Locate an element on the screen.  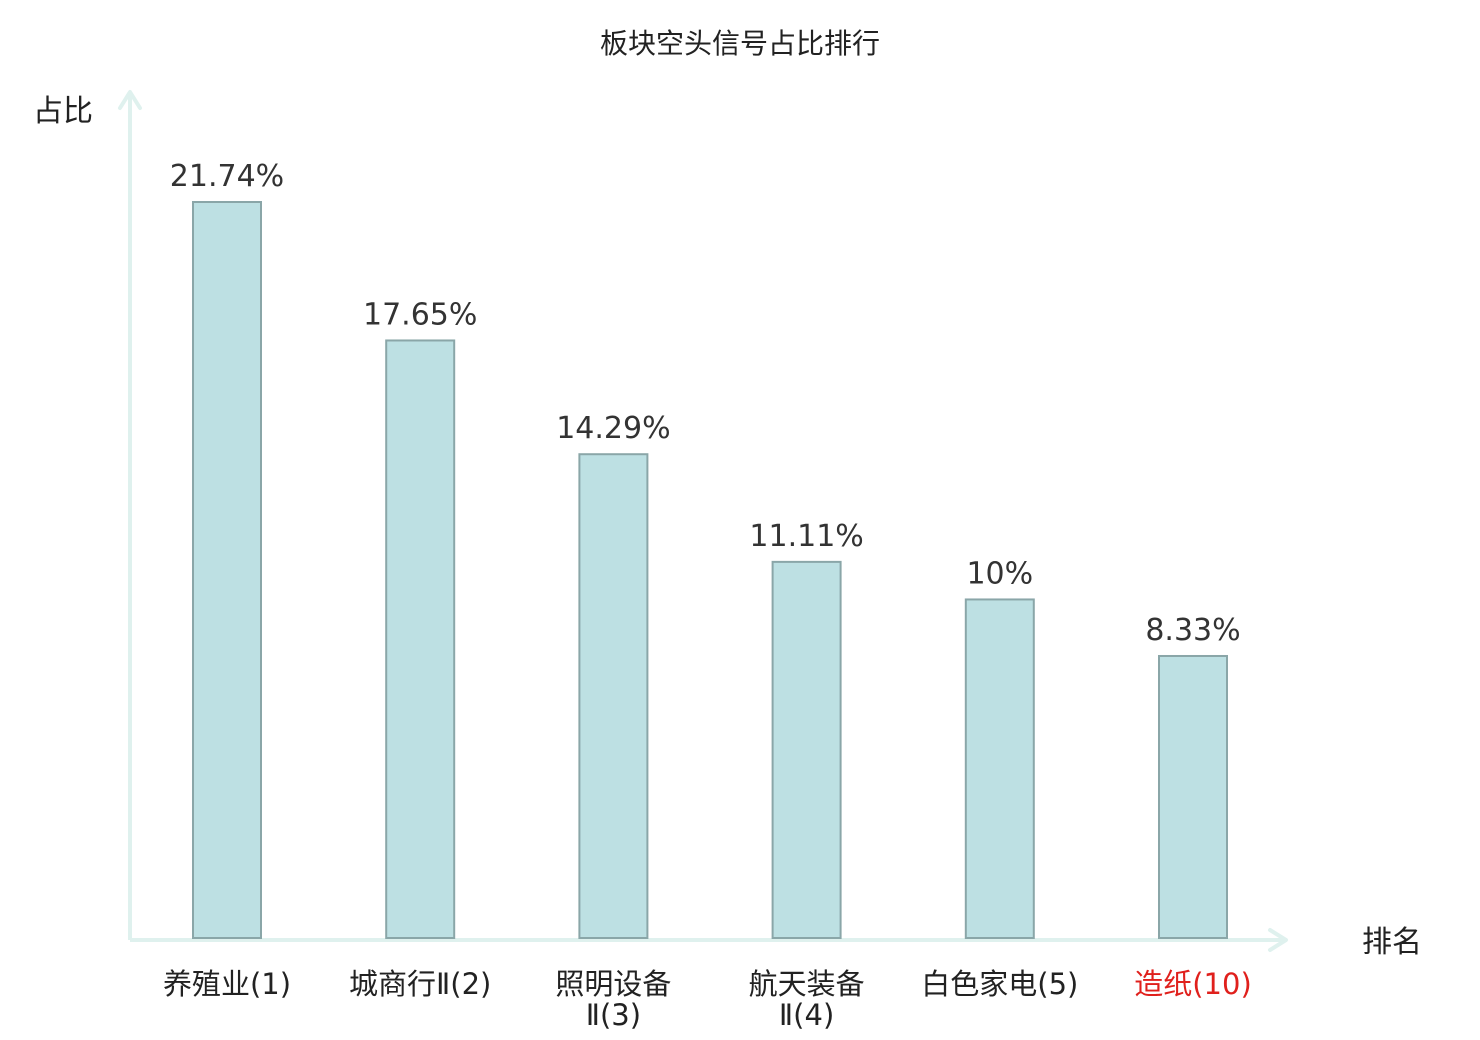
category-label-2: 城商行Ⅱ(2) is located at coordinates (420, 984).